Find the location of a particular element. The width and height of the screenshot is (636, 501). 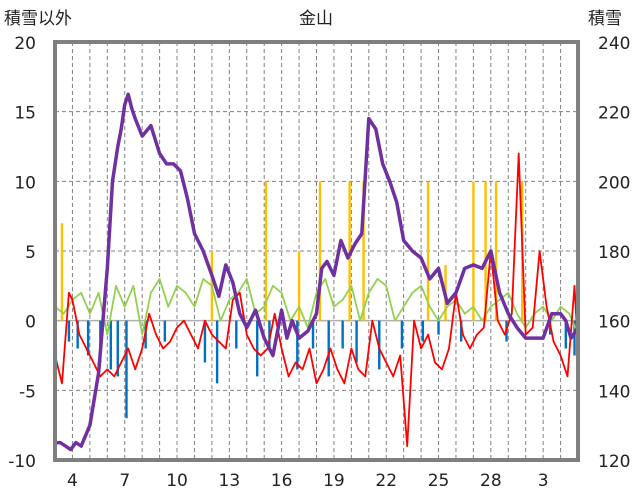

left-tick-label: 20 is located at coordinates (25, 44).